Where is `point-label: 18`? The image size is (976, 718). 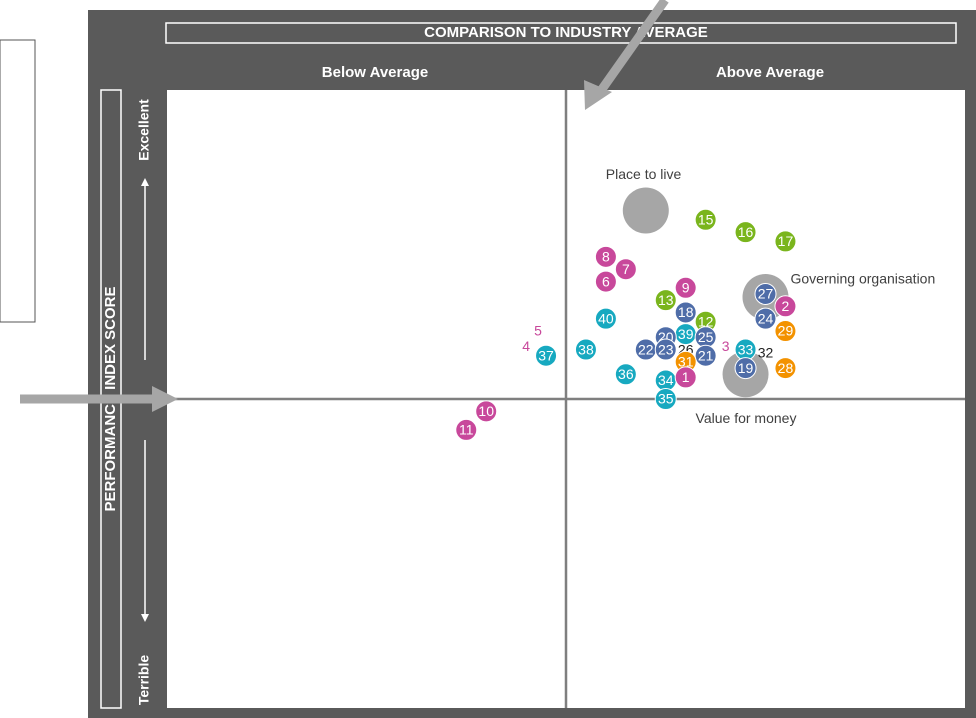
point-label: 18 is located at coordinates (686, 312).